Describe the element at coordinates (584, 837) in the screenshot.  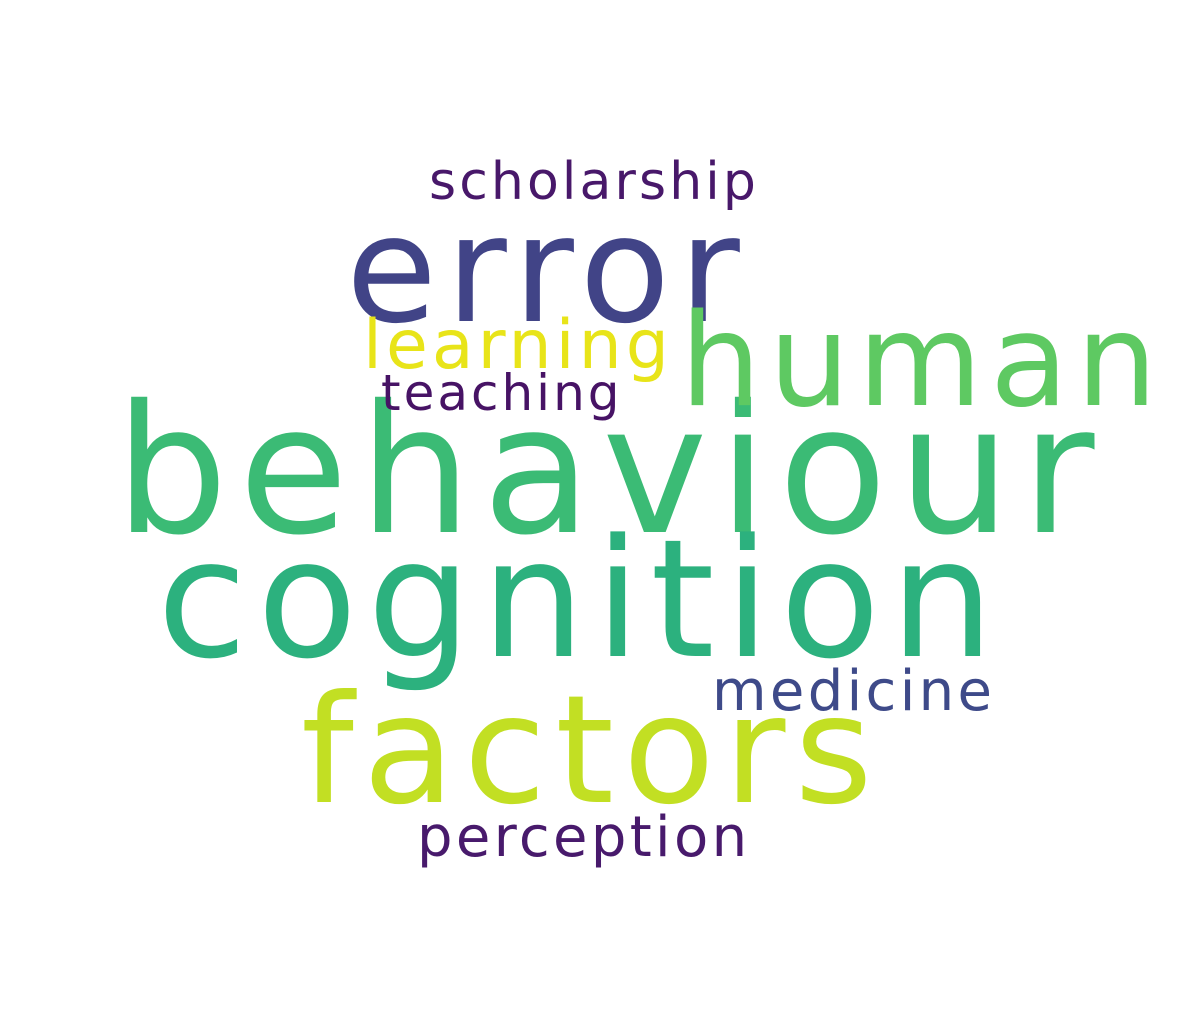
I see `word-perception: perception` at that location.